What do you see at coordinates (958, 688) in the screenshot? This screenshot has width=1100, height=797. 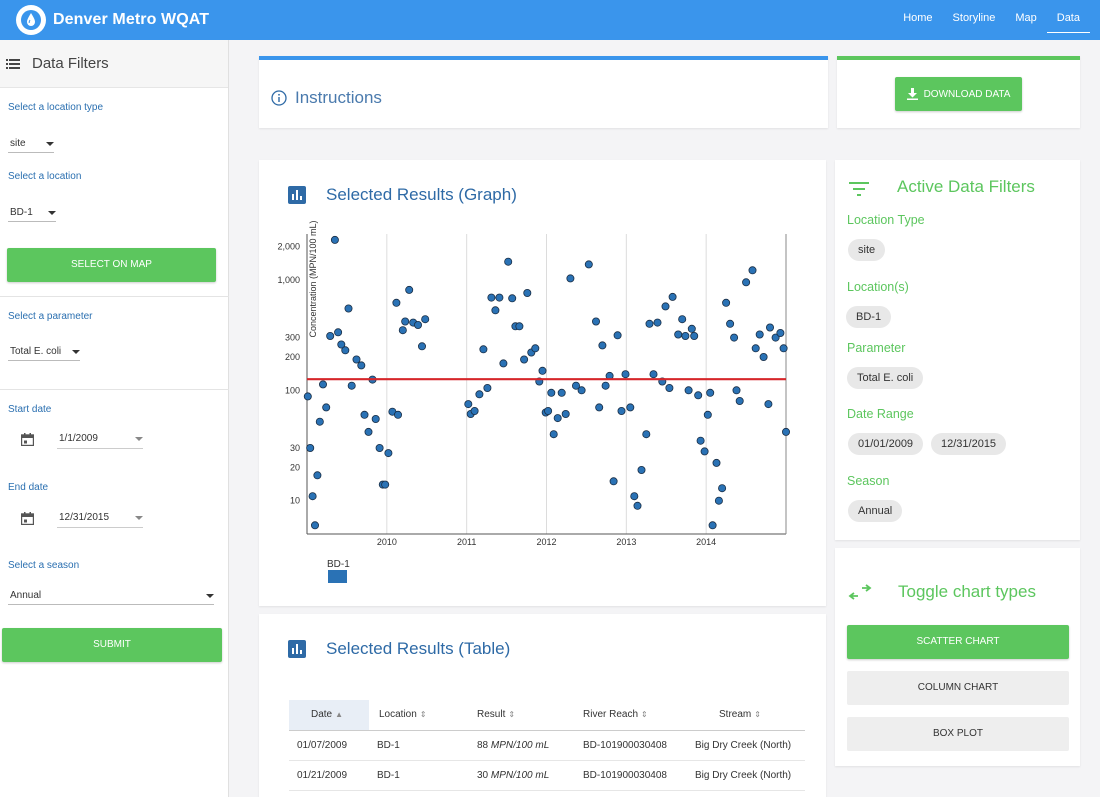 I see `column-chart-button: COLUMN CHART` at bounding box center [958, 688].